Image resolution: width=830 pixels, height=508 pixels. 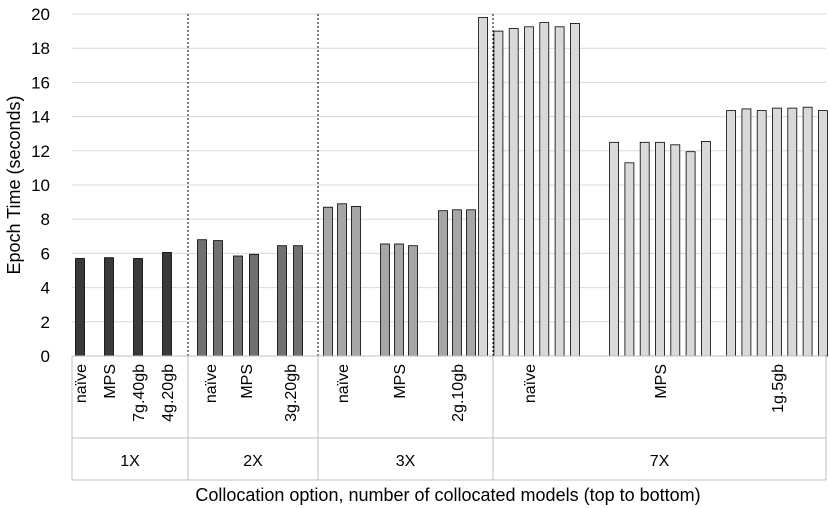 I want to click on y-tick-label: 2, so click(x=45, y=322).